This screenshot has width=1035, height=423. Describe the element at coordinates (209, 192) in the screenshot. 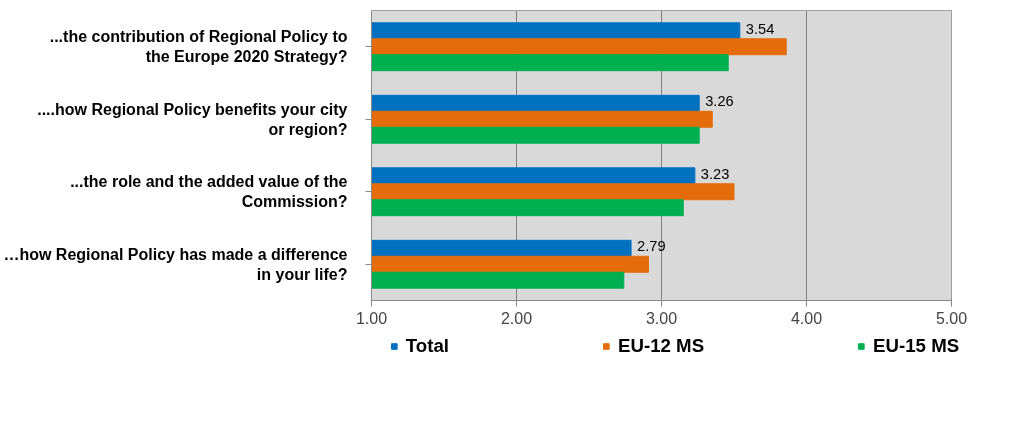

I see `y-tick-label: ...the role and the added value of the Commission?` at that location.